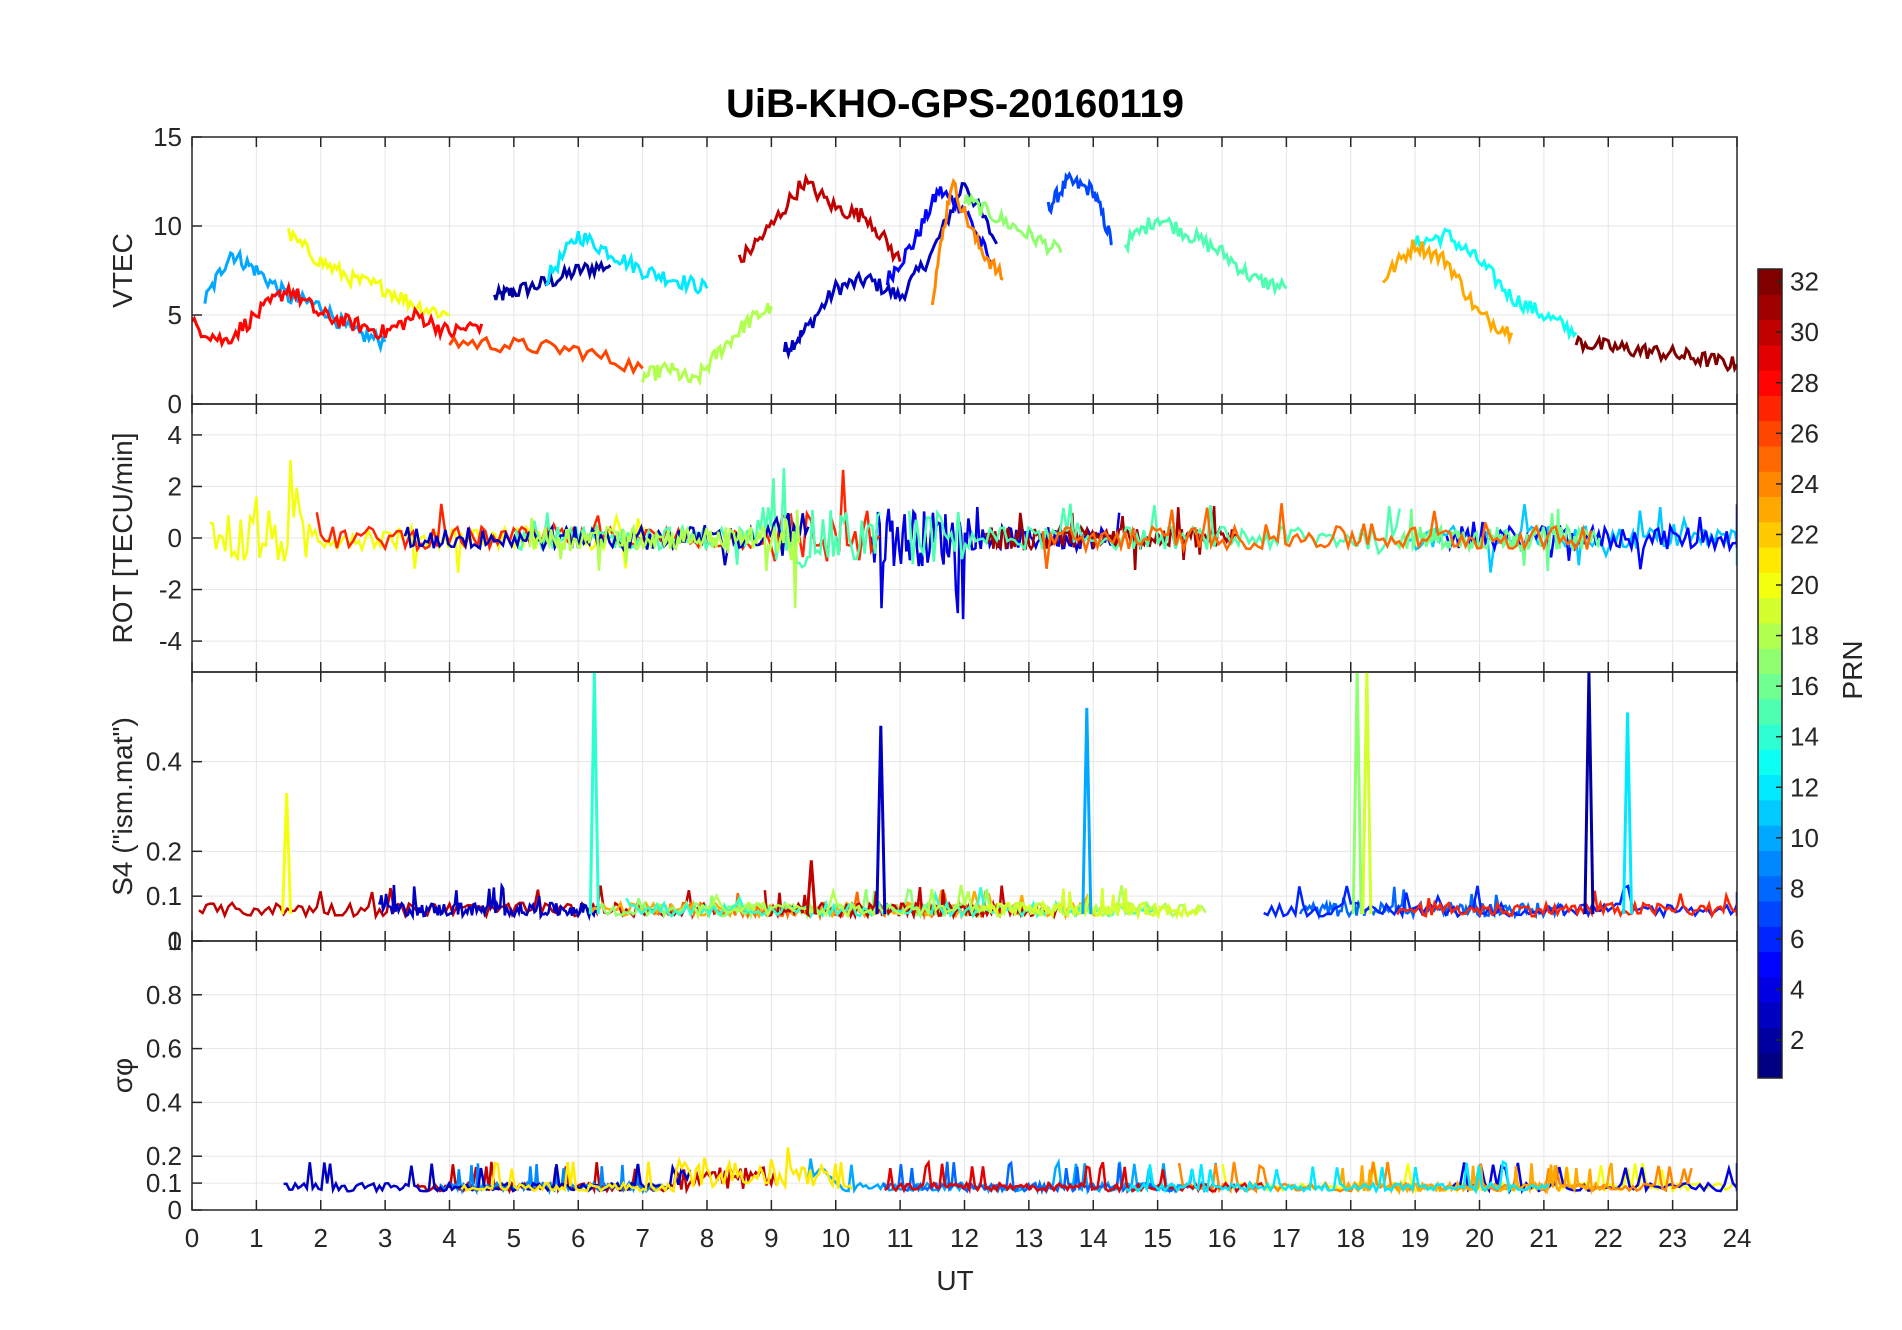  I want to click on y-tick-label: 0.6, so click(164, 1049).